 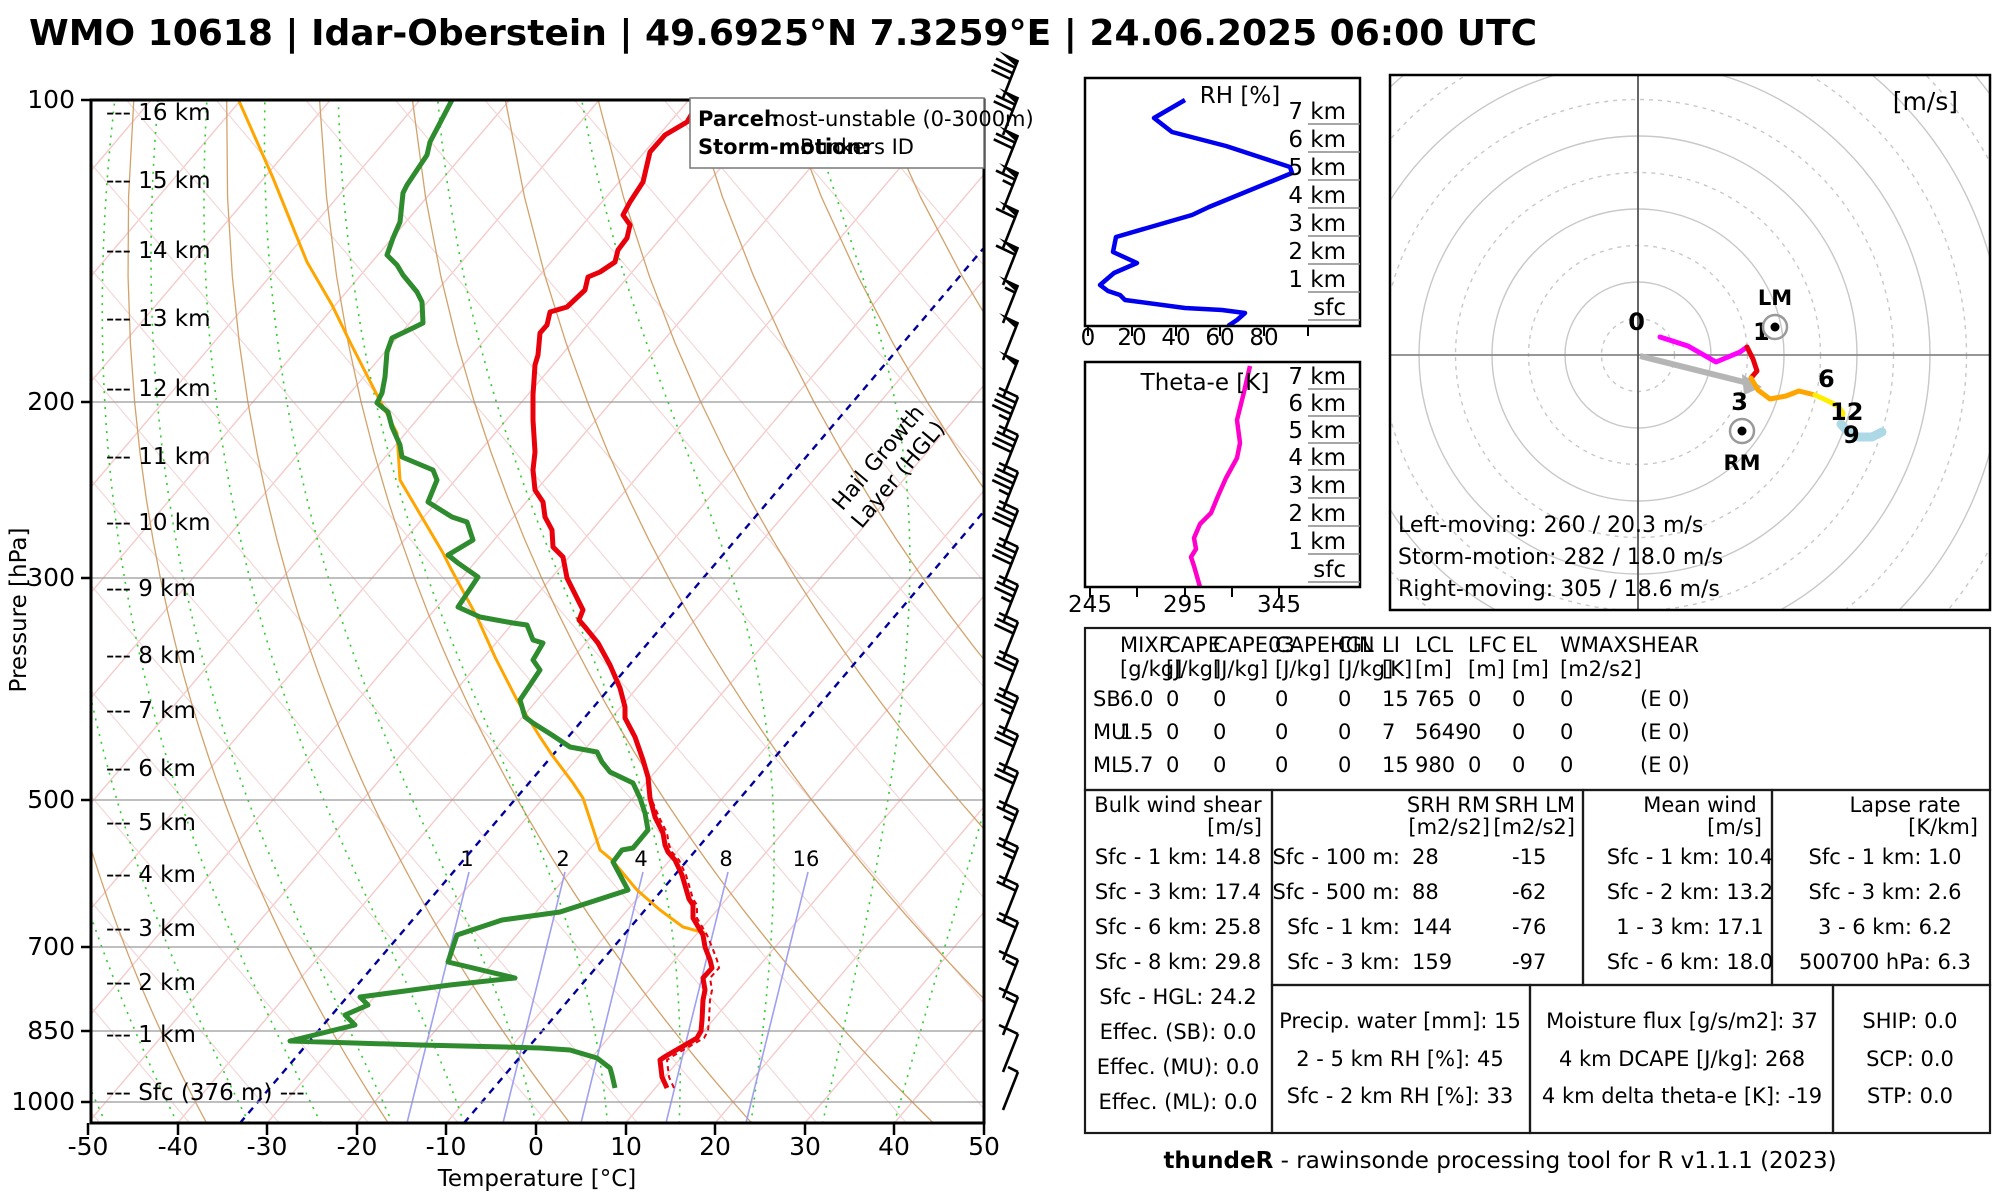 I want to click on x-tick-label: 30, so click(x=805, y=1146).